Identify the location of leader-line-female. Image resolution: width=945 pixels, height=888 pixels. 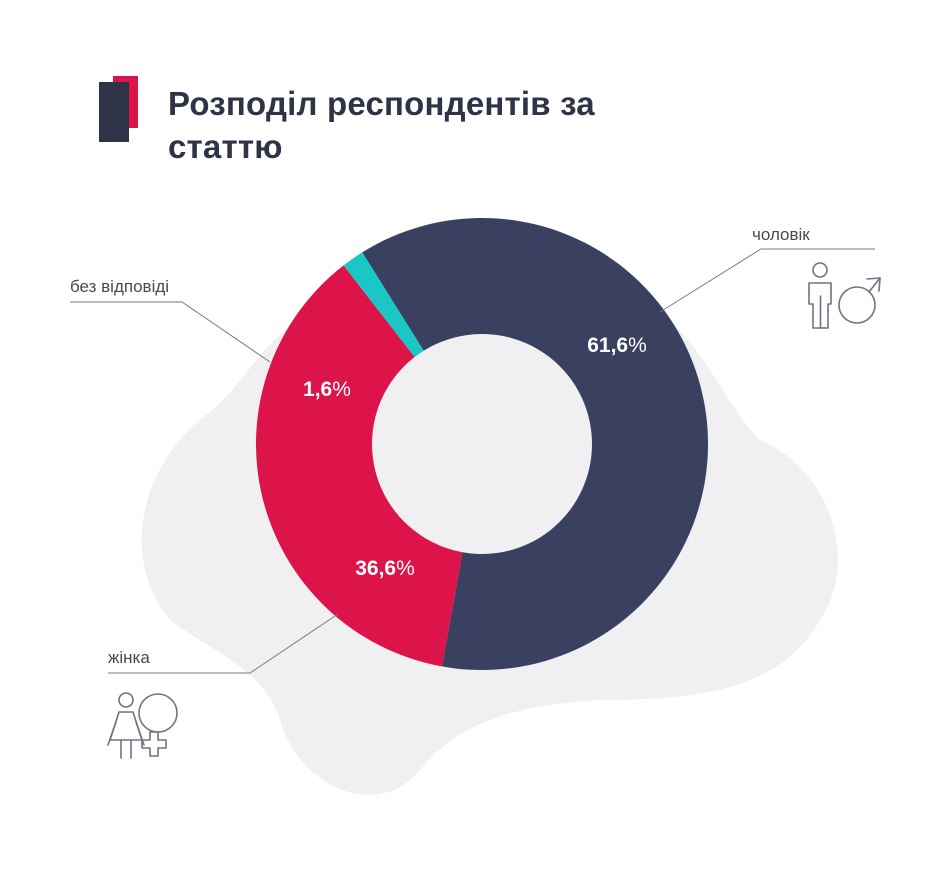
(223, 643).